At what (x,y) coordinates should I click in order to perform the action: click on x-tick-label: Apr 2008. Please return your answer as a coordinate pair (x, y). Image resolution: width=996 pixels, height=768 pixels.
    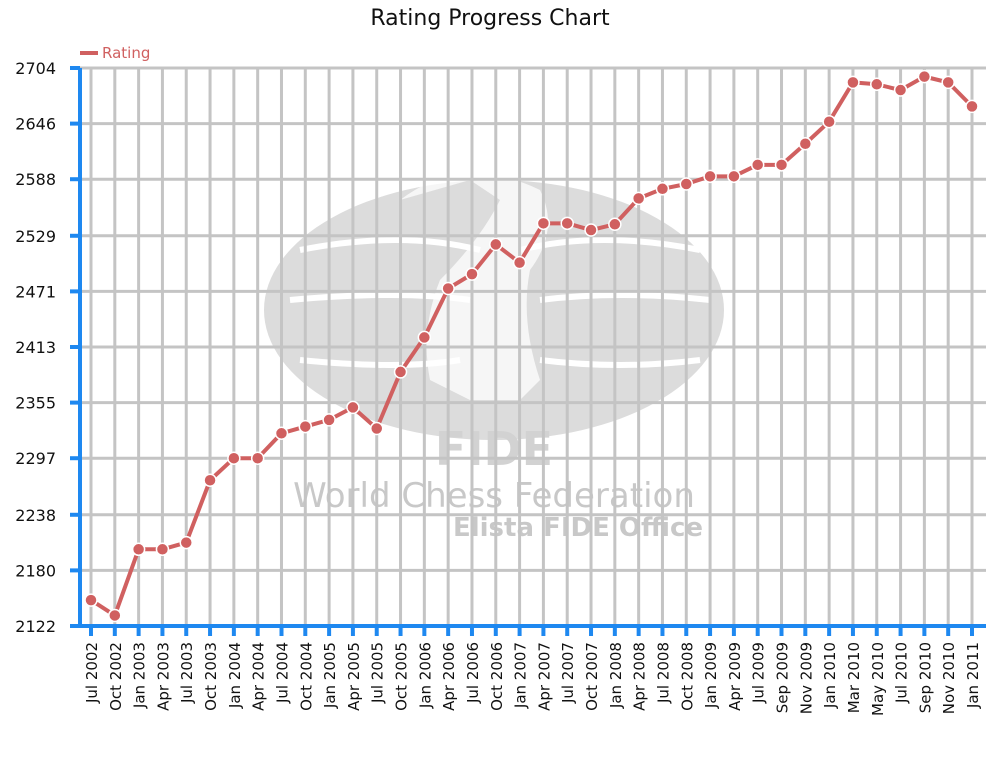
    Looking at the image, I should click on (640, 676).